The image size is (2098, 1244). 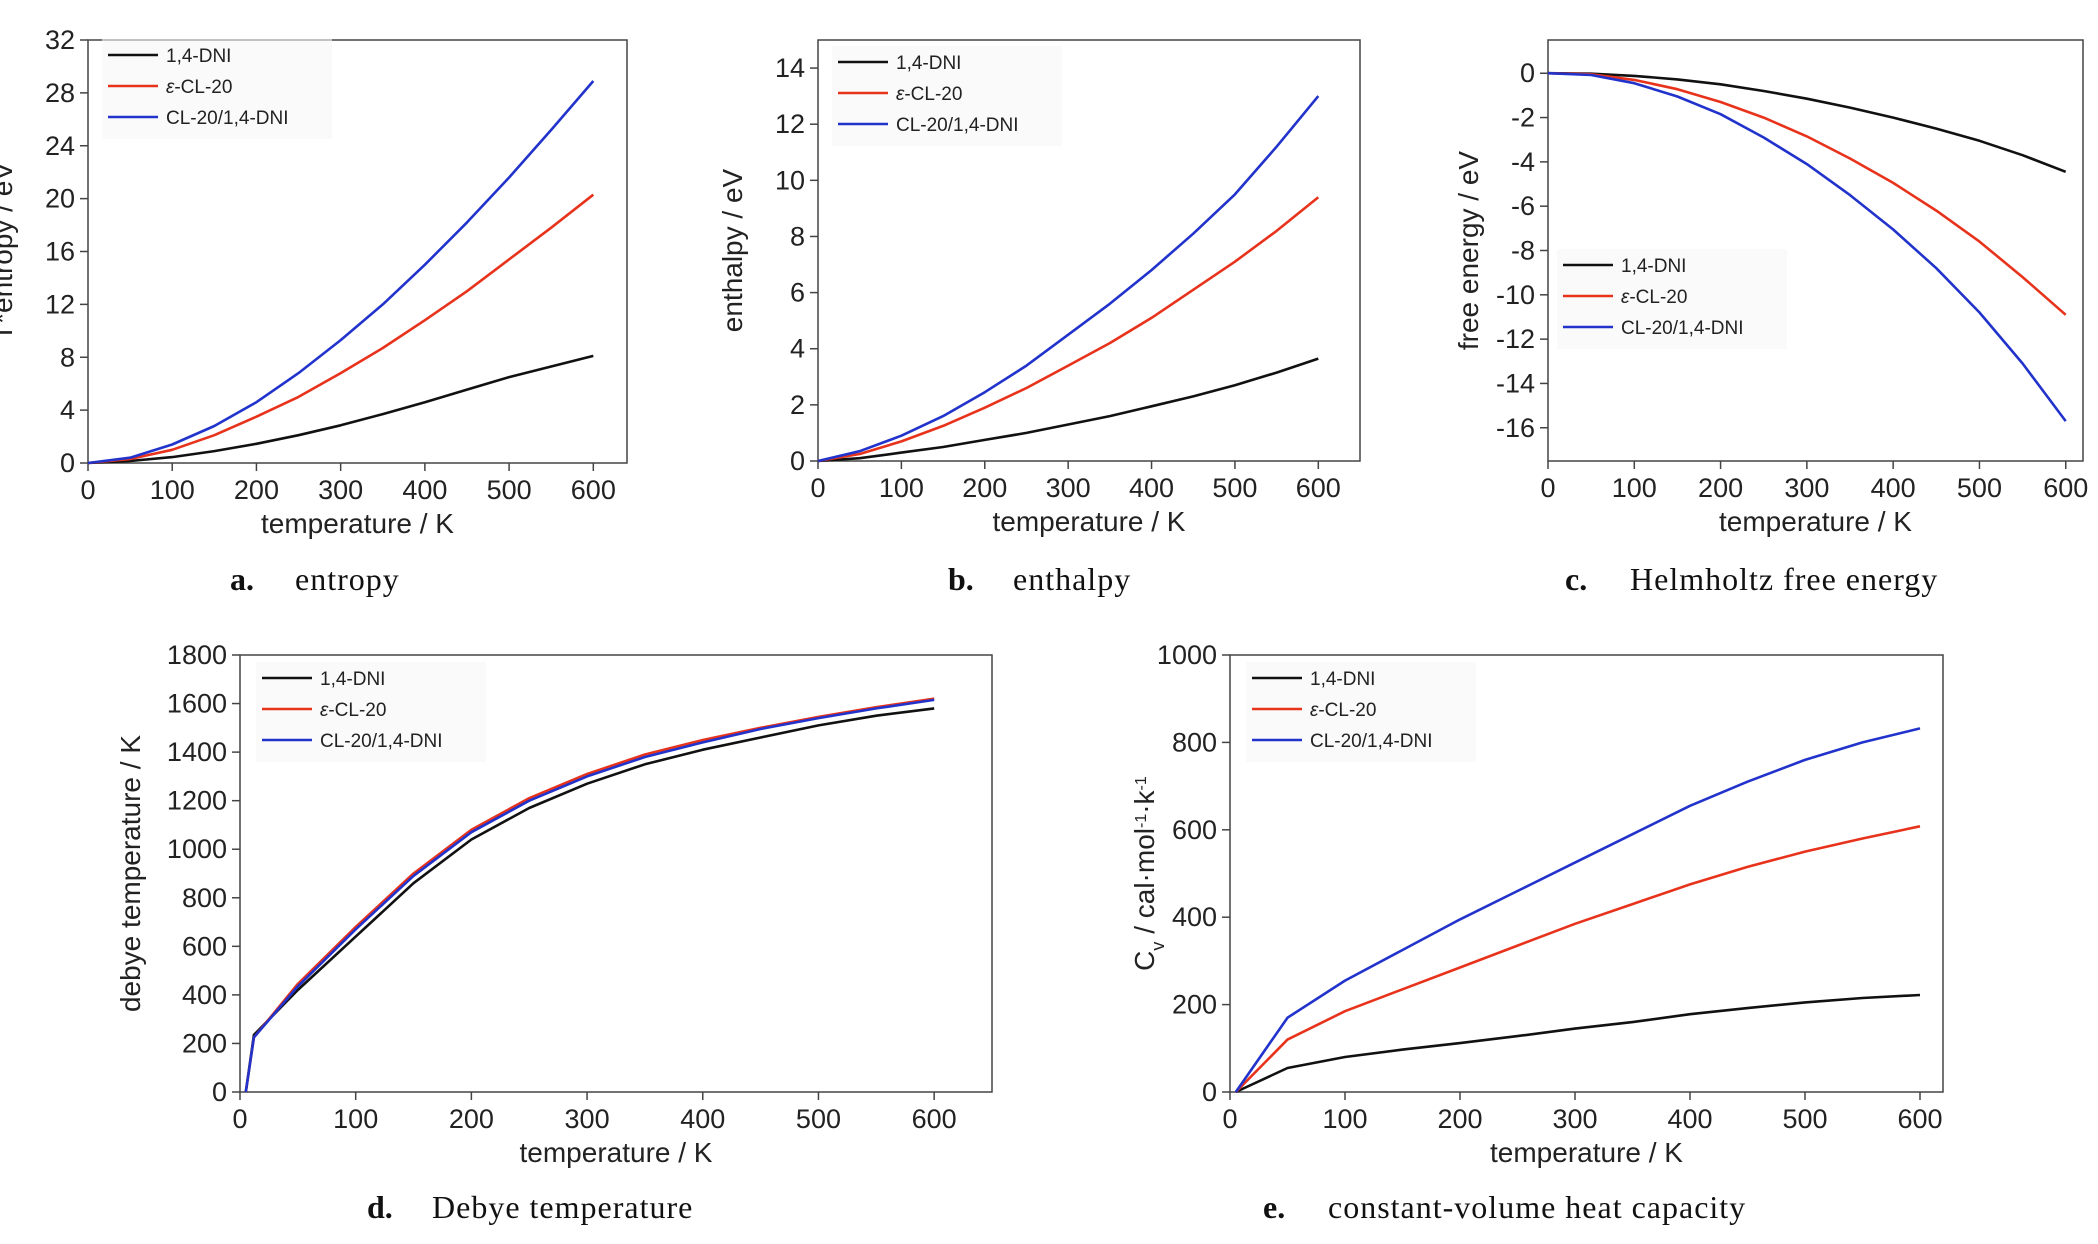 What do you see at coordinates (1274, 1207) in the screenshot?
I see `caption-letter: e.` at bounding box center [1274, 1207].